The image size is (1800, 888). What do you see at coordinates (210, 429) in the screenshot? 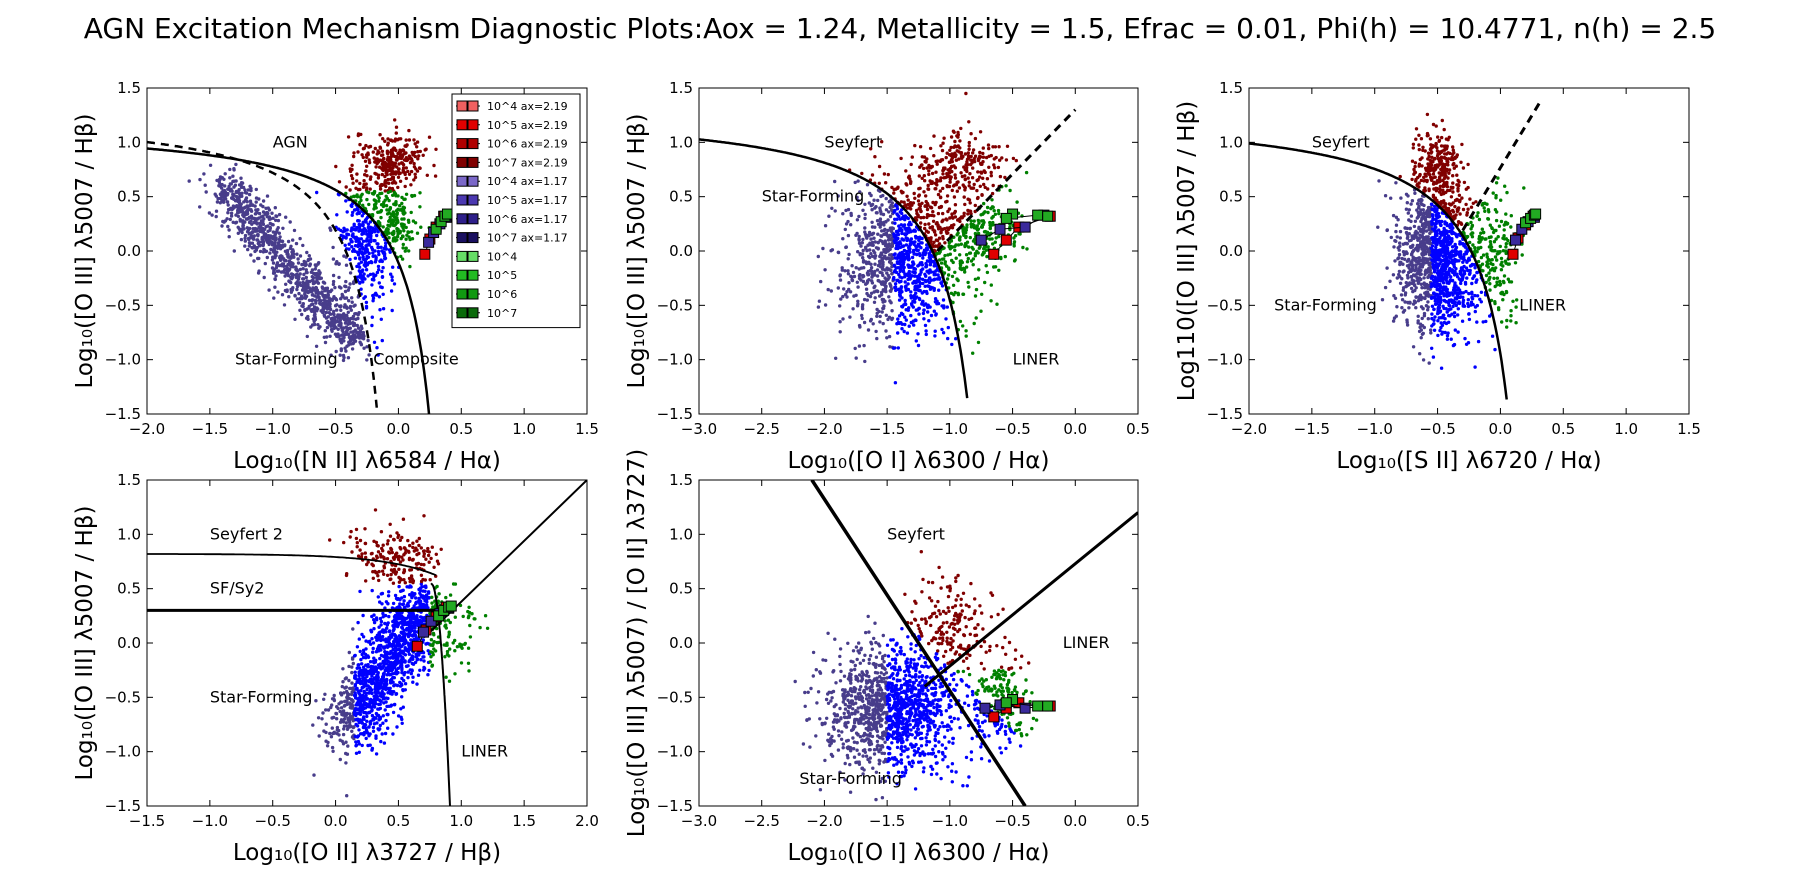
I see `x-tick-label: −1.5` at bounding box center [210, 429].